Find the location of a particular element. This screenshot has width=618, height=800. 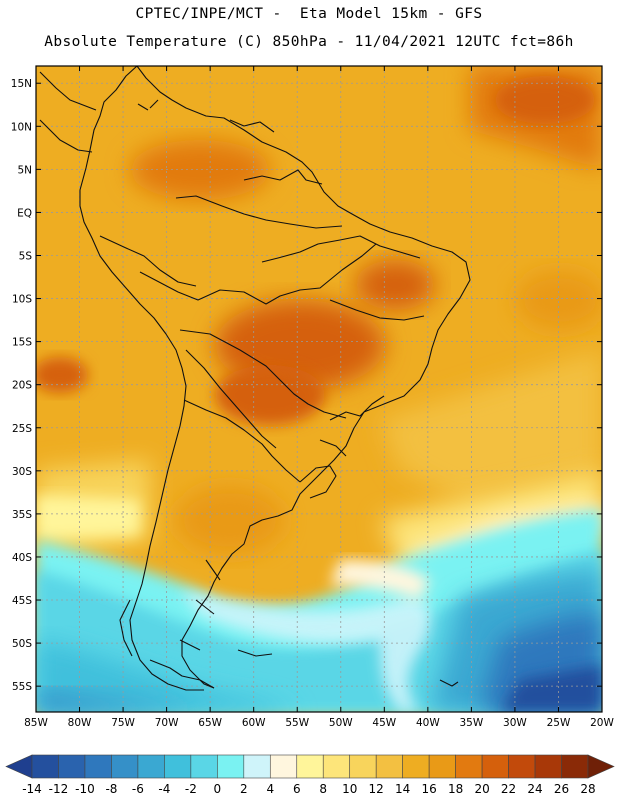

colorbar-label: -6 is located at coordinates (138, 789).